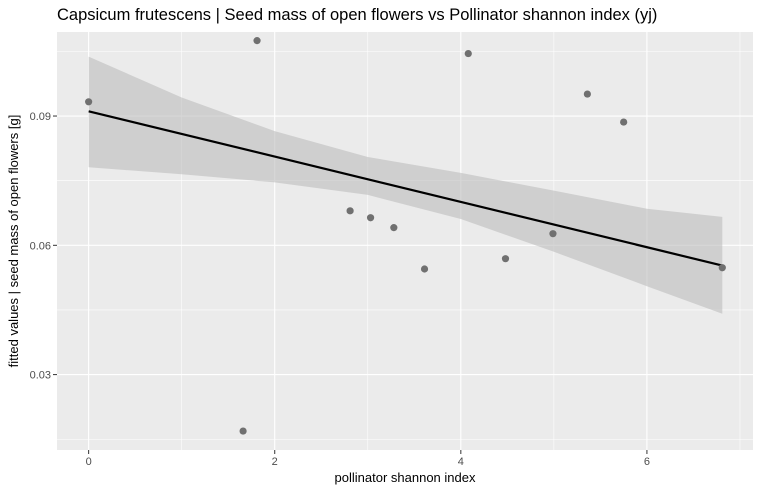 This screenshot has width=761, height=492. Describe the element at coordinates (40, 117) in the screenshot. I see `y-tick-label: 0.09` at that location.